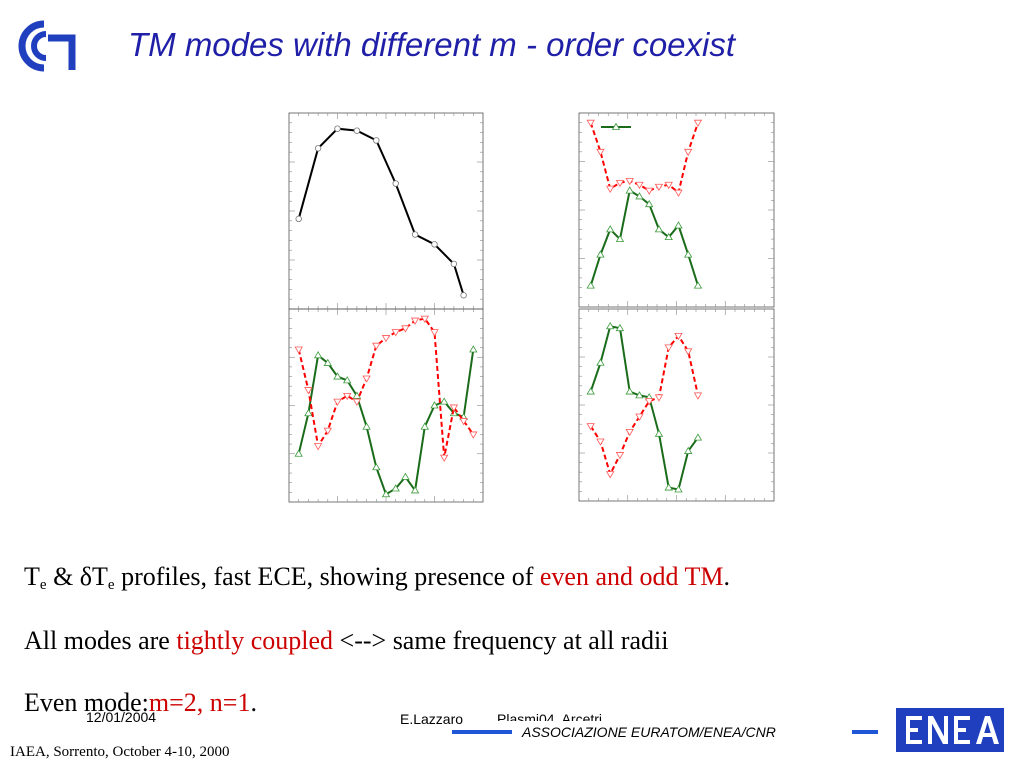 Image resolution: width=1024 pixels, height=768 pixels. What do you see at coordinates (253, 702) in the screenshot?
I see `caption-line3-end: .` at bounding box center [253, 702].